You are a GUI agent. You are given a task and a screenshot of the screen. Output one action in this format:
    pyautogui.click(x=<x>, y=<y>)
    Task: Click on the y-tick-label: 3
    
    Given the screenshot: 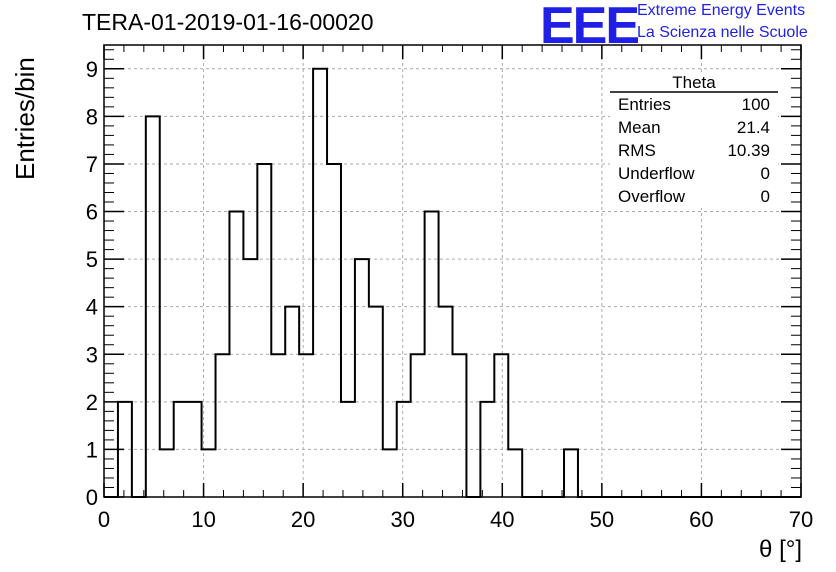 What is the action you would take?
    pyautogui.click(x=92, y=354)
    